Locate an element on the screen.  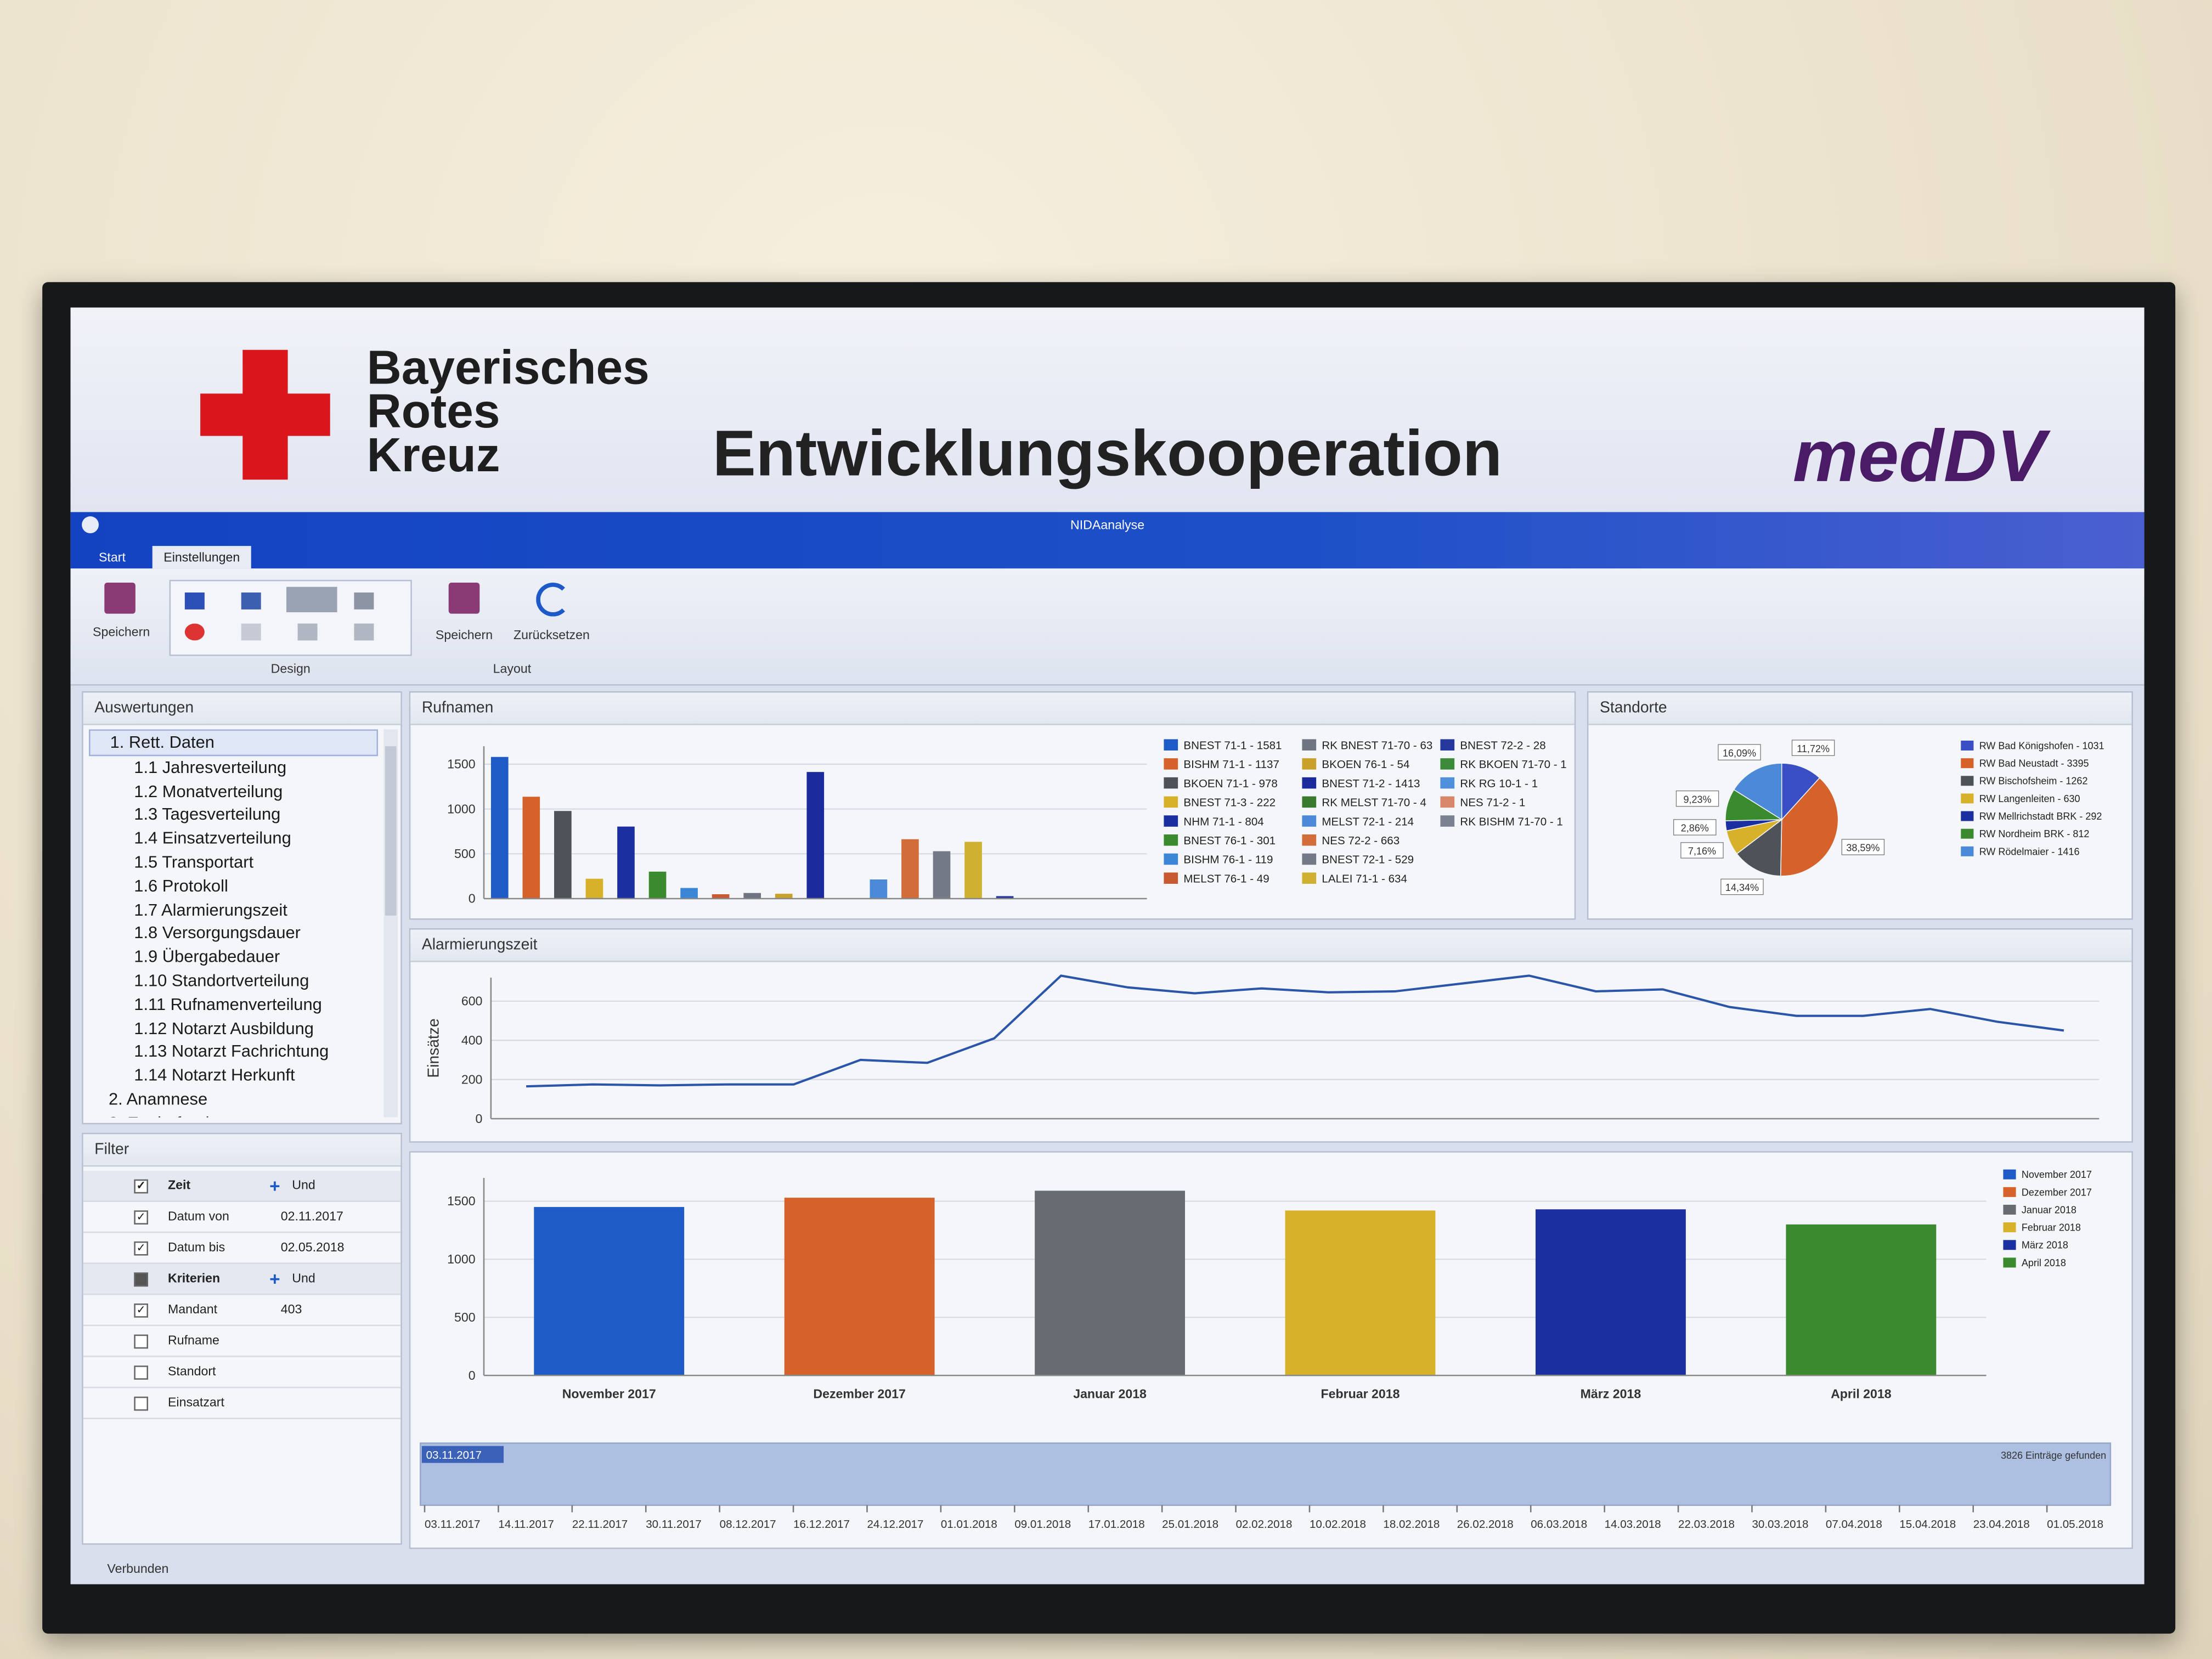
alarmierung-chart: 0 200 400 600 Einsätze is located at coordinates (1262, 1050).